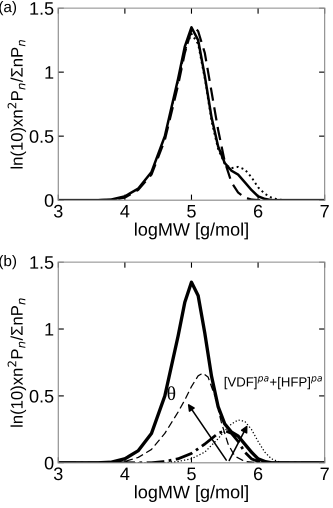 The height and width of the screenshot is (508, 333). Describe the element at coordinates (172, 393) in the screenshot. I see `annotation: θ` at that location.